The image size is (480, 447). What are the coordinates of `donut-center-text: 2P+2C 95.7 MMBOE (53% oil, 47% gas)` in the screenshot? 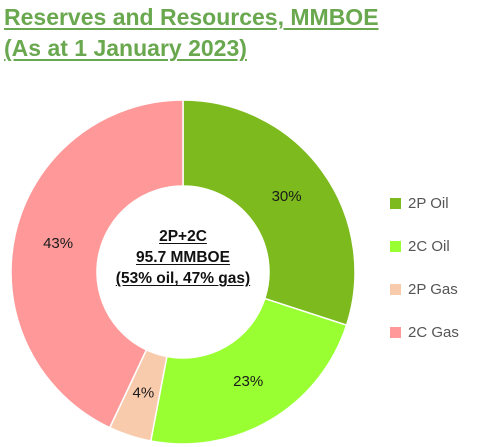 It's located at (183, 257).